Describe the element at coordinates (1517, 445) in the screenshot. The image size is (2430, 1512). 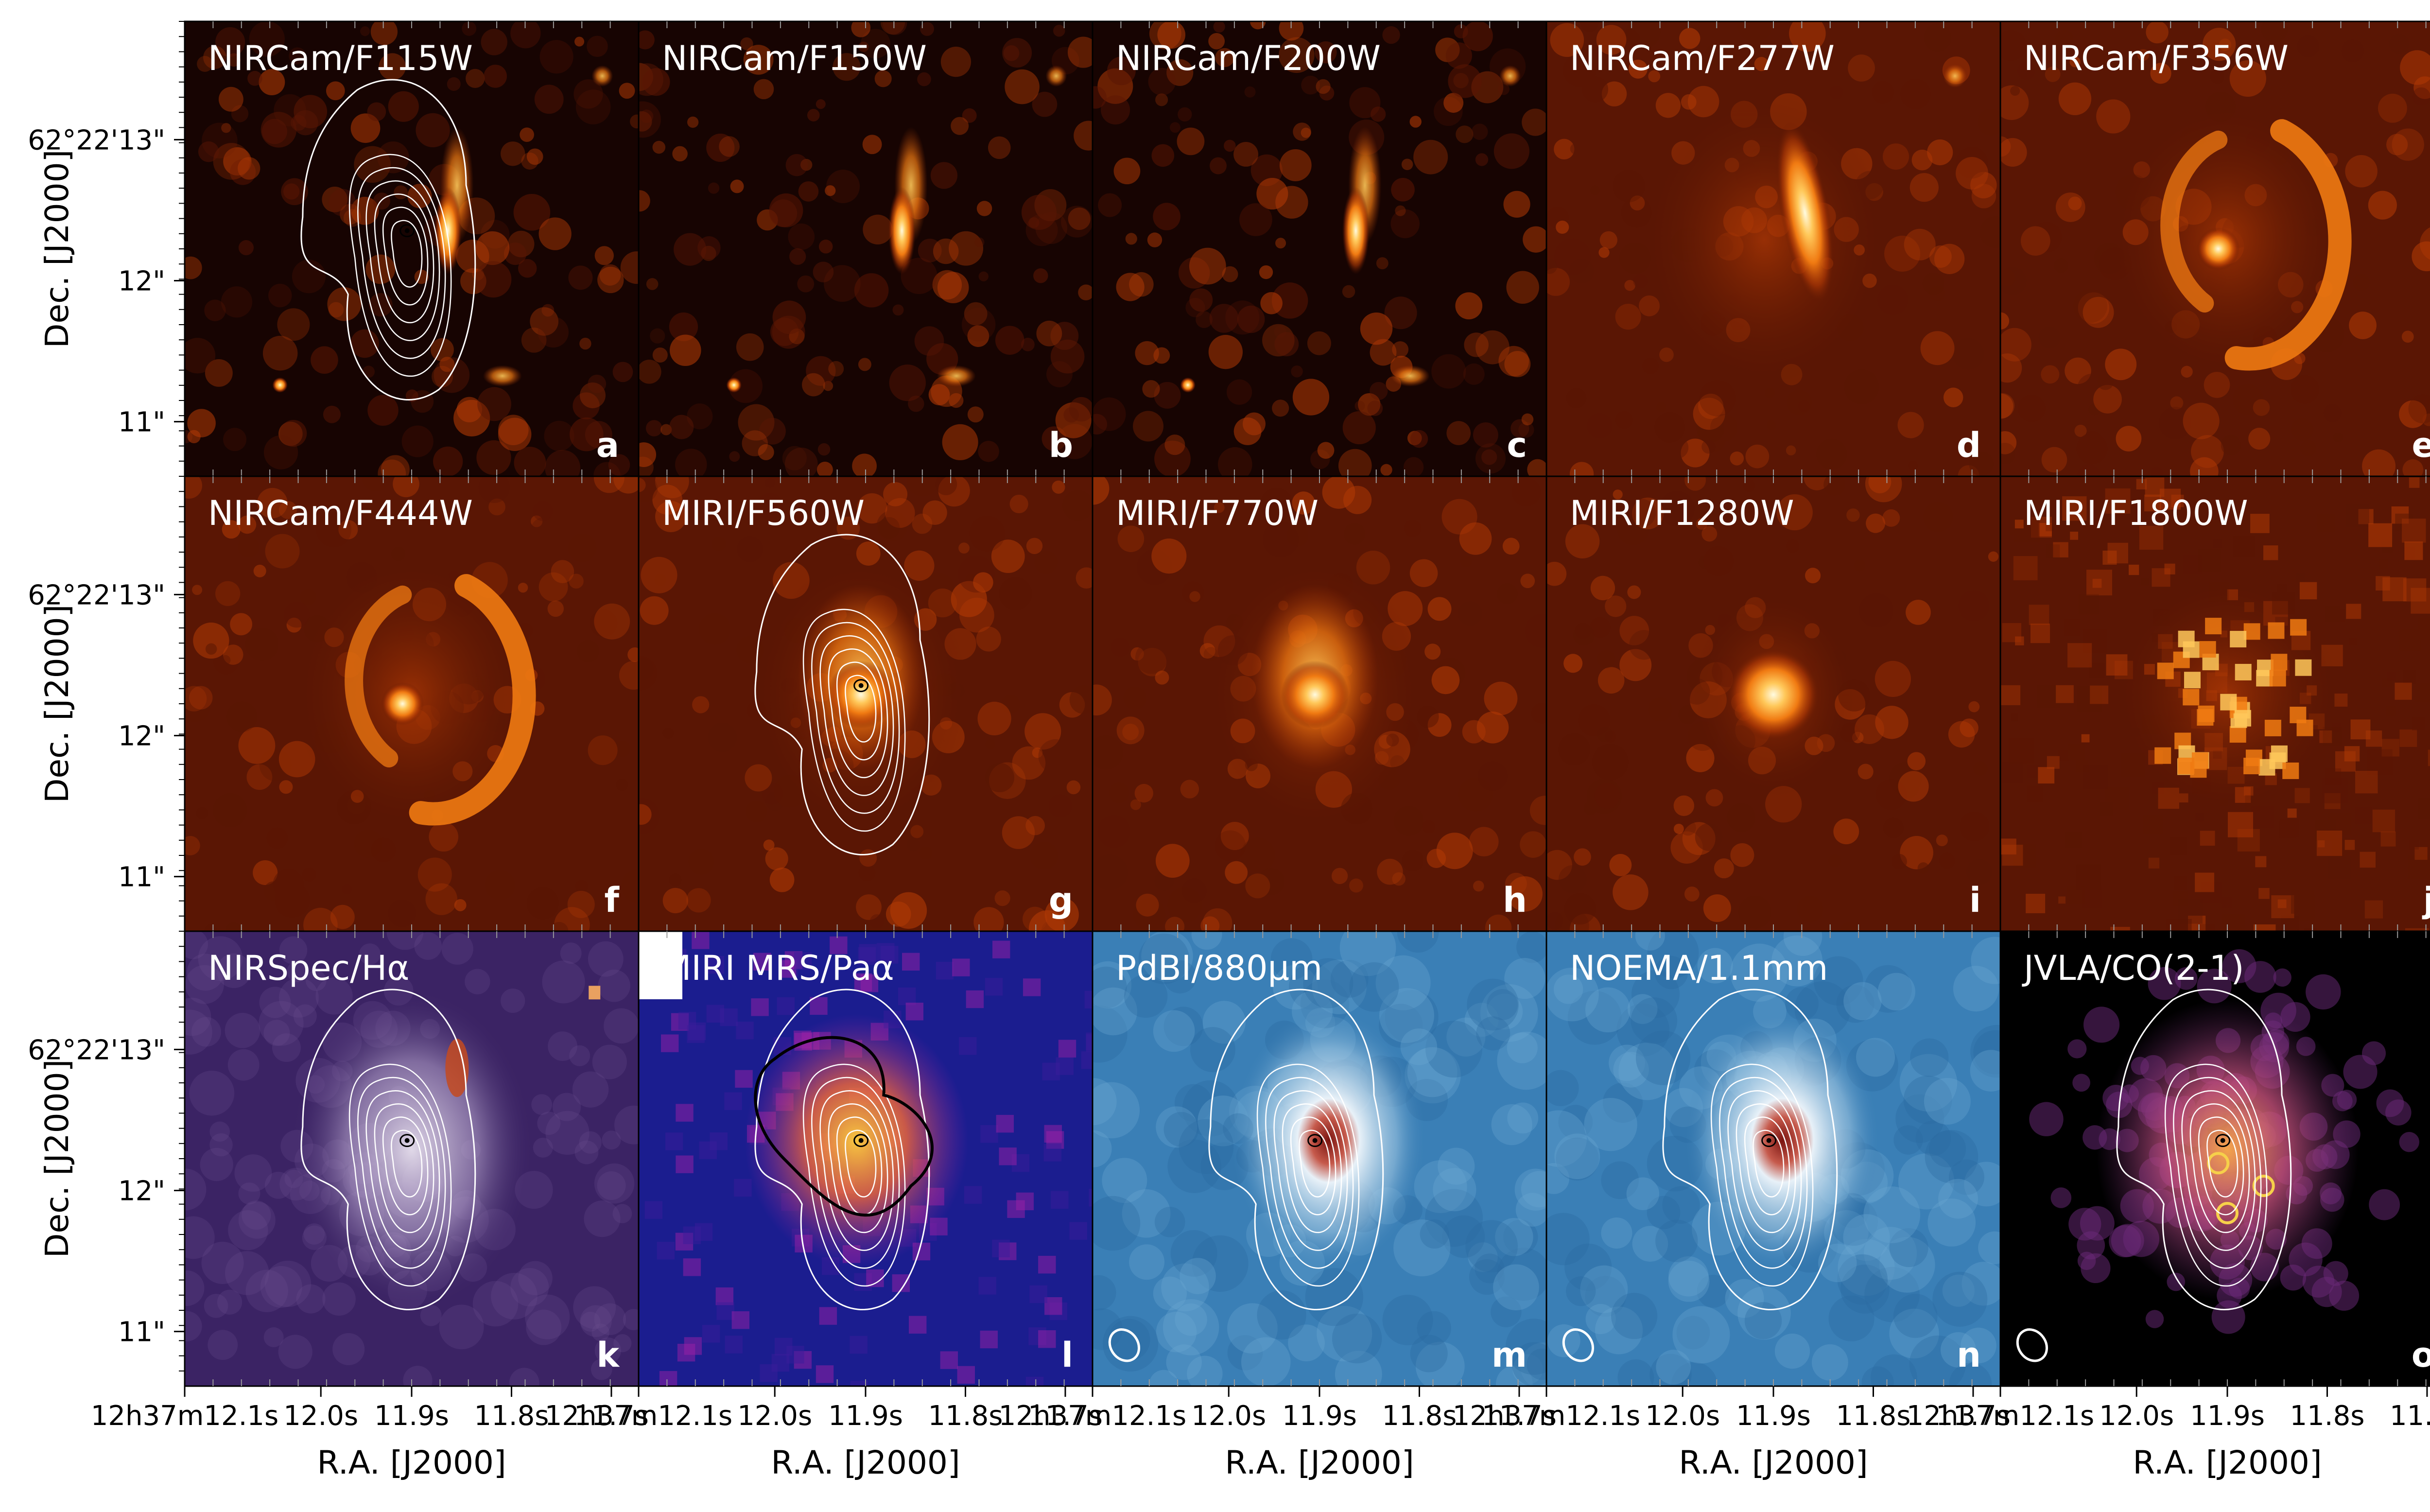
I see `panel-letter: c` at that location.